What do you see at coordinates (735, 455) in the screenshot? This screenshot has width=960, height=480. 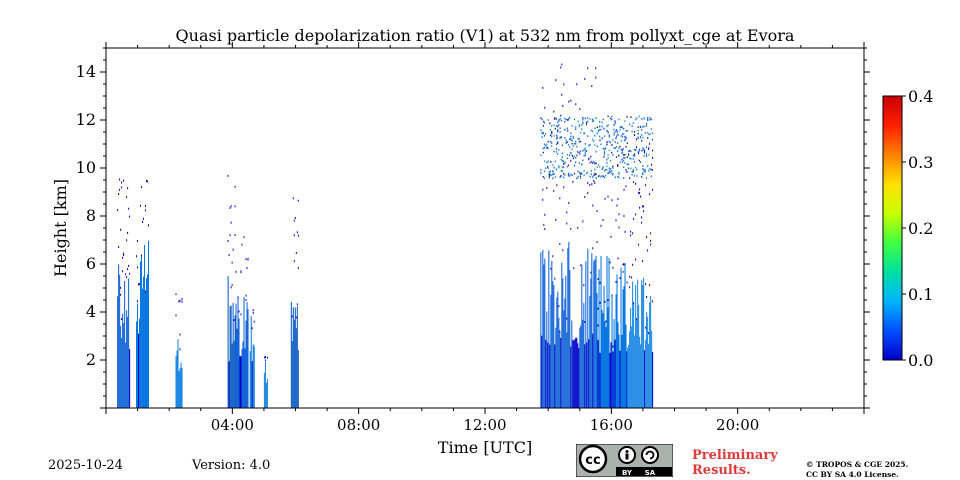 I see `preliminary-line-1: Preliminary` at bounding box center [735, 455].